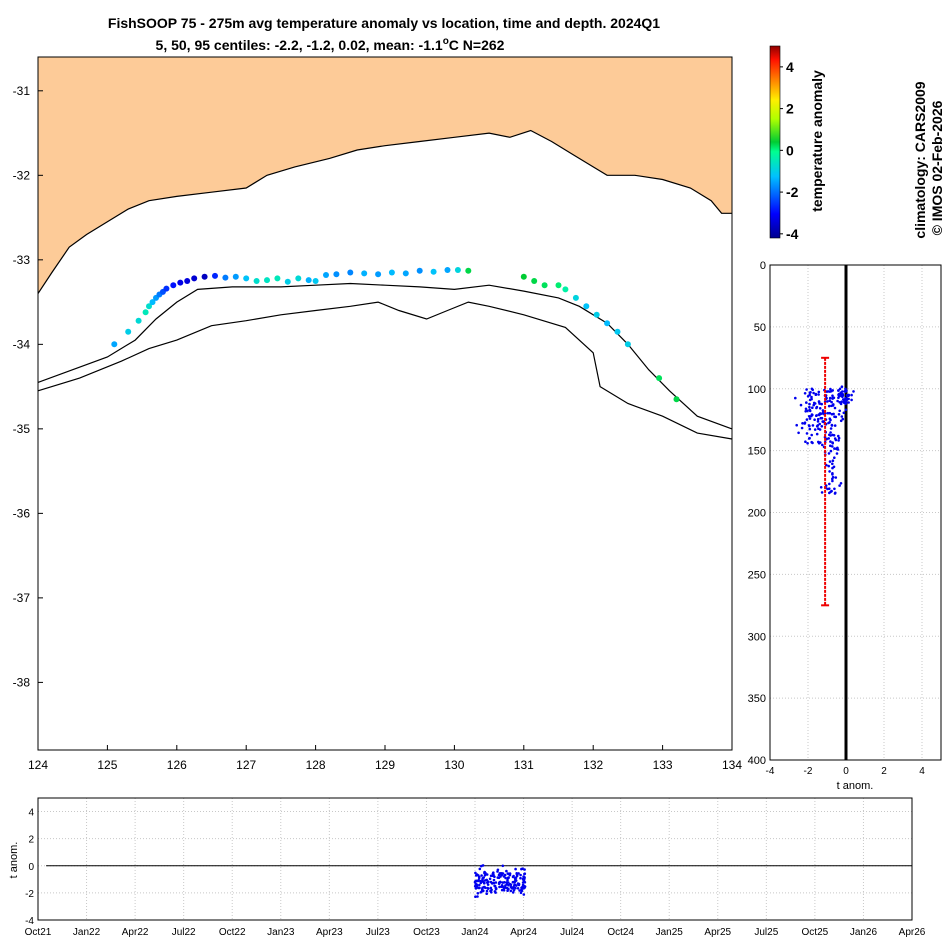 Image resolution: width=950 pixels, height=950 pixels. What do you see at coordinates (792, 234) in the screenshot?
I see `colorbar-tick-label: -4` at bounding box center [792, 234].